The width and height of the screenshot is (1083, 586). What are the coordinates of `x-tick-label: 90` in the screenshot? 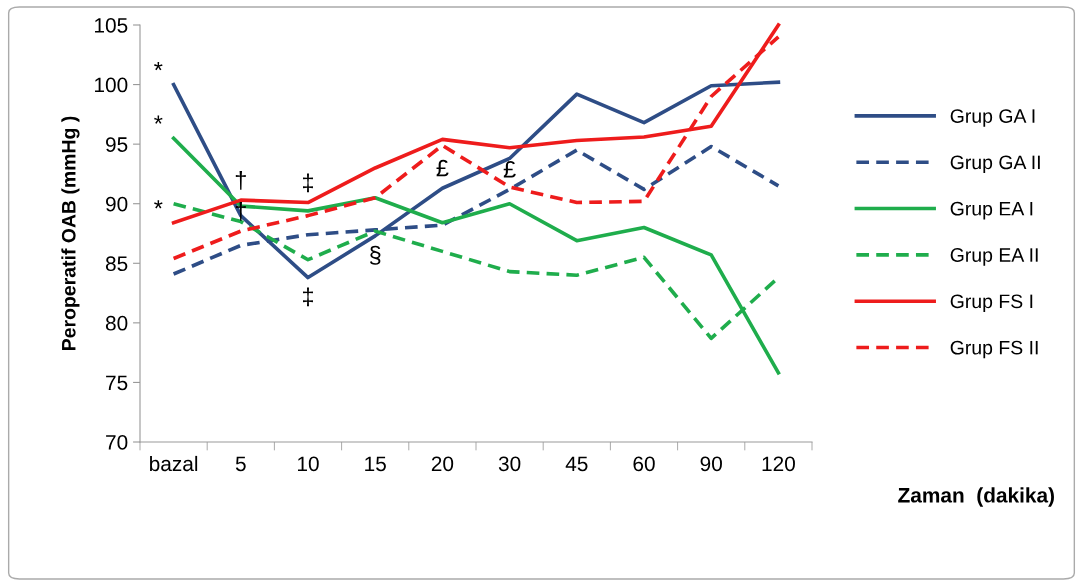 It's located at (711, 464).